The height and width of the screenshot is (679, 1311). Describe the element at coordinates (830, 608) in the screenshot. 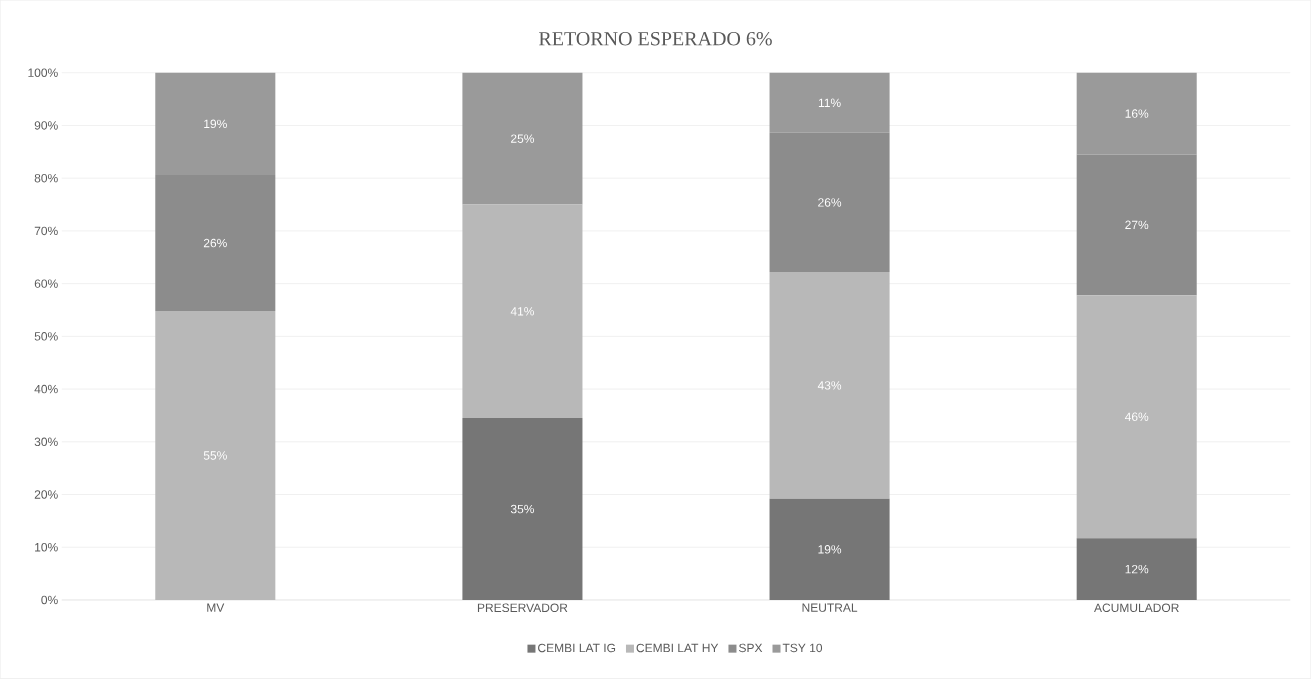

I see `x-tick-label: NEUTRAL` at that location.